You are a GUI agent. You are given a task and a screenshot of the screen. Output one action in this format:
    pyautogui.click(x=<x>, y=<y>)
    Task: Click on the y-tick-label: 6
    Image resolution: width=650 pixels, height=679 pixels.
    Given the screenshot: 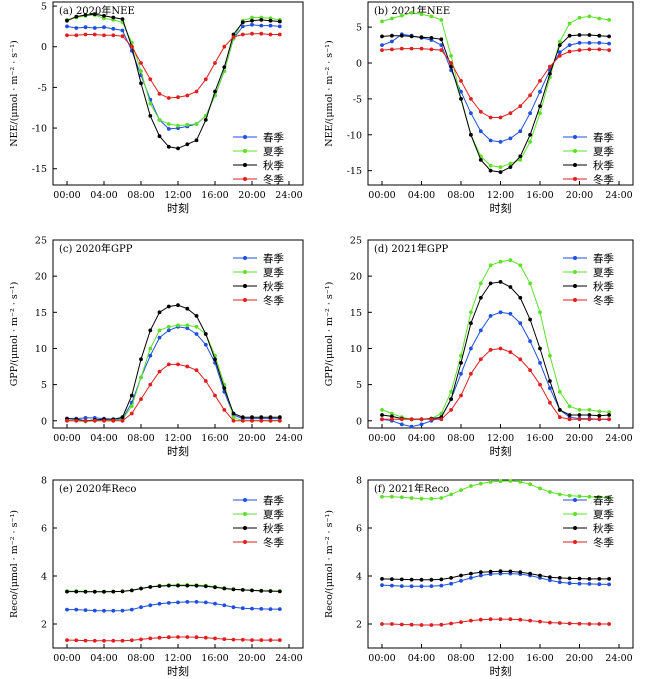 What is the action you would take?
    pyautogui.click(x=44, y=529)
    